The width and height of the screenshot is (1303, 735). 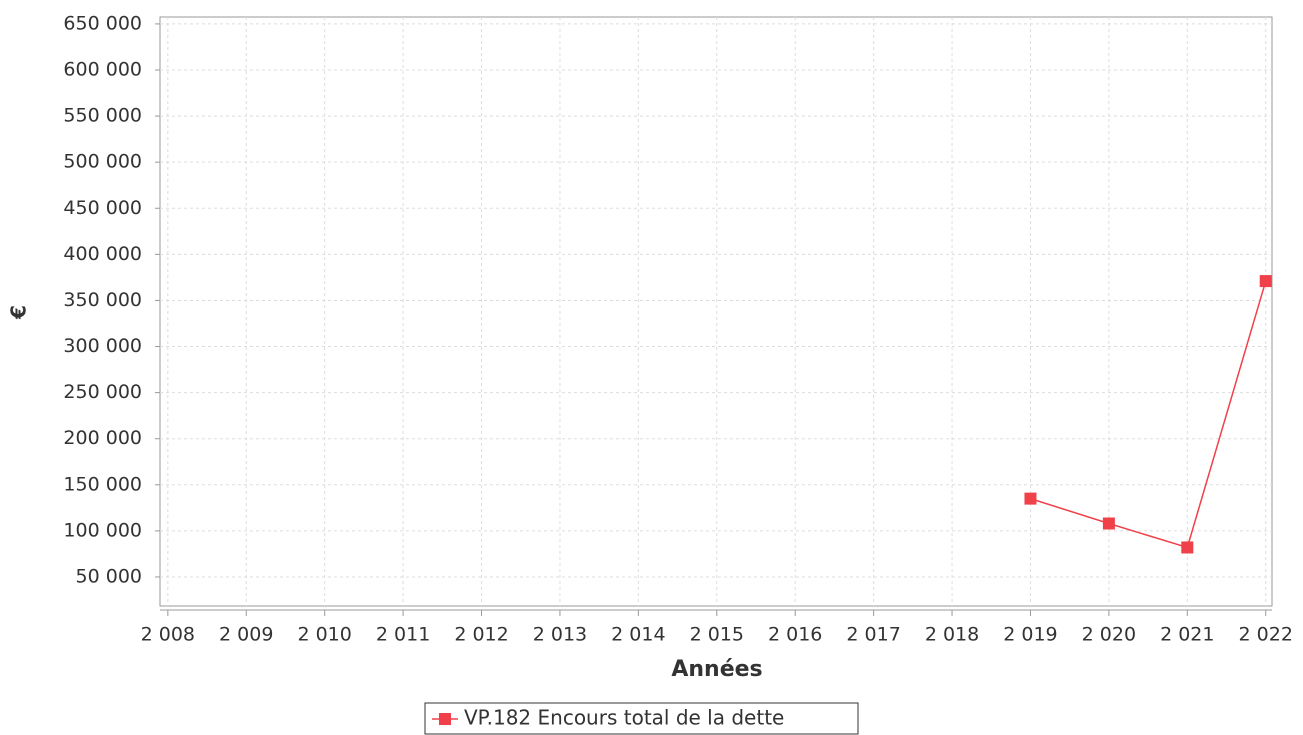 What do you see at coordinates (246, 635) in the screenshot?
I see `x-tick-label: 2 009` at bounding box center [246, 635].